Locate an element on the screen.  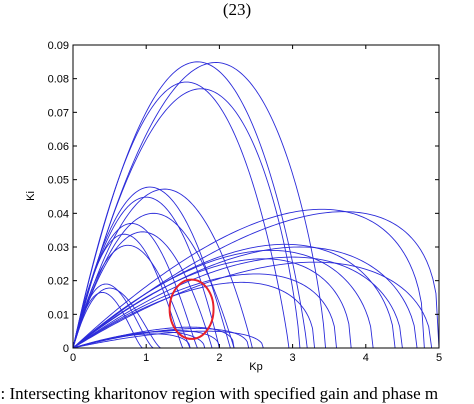
x-tick-label: 5 is located at coordinates (439, 358).